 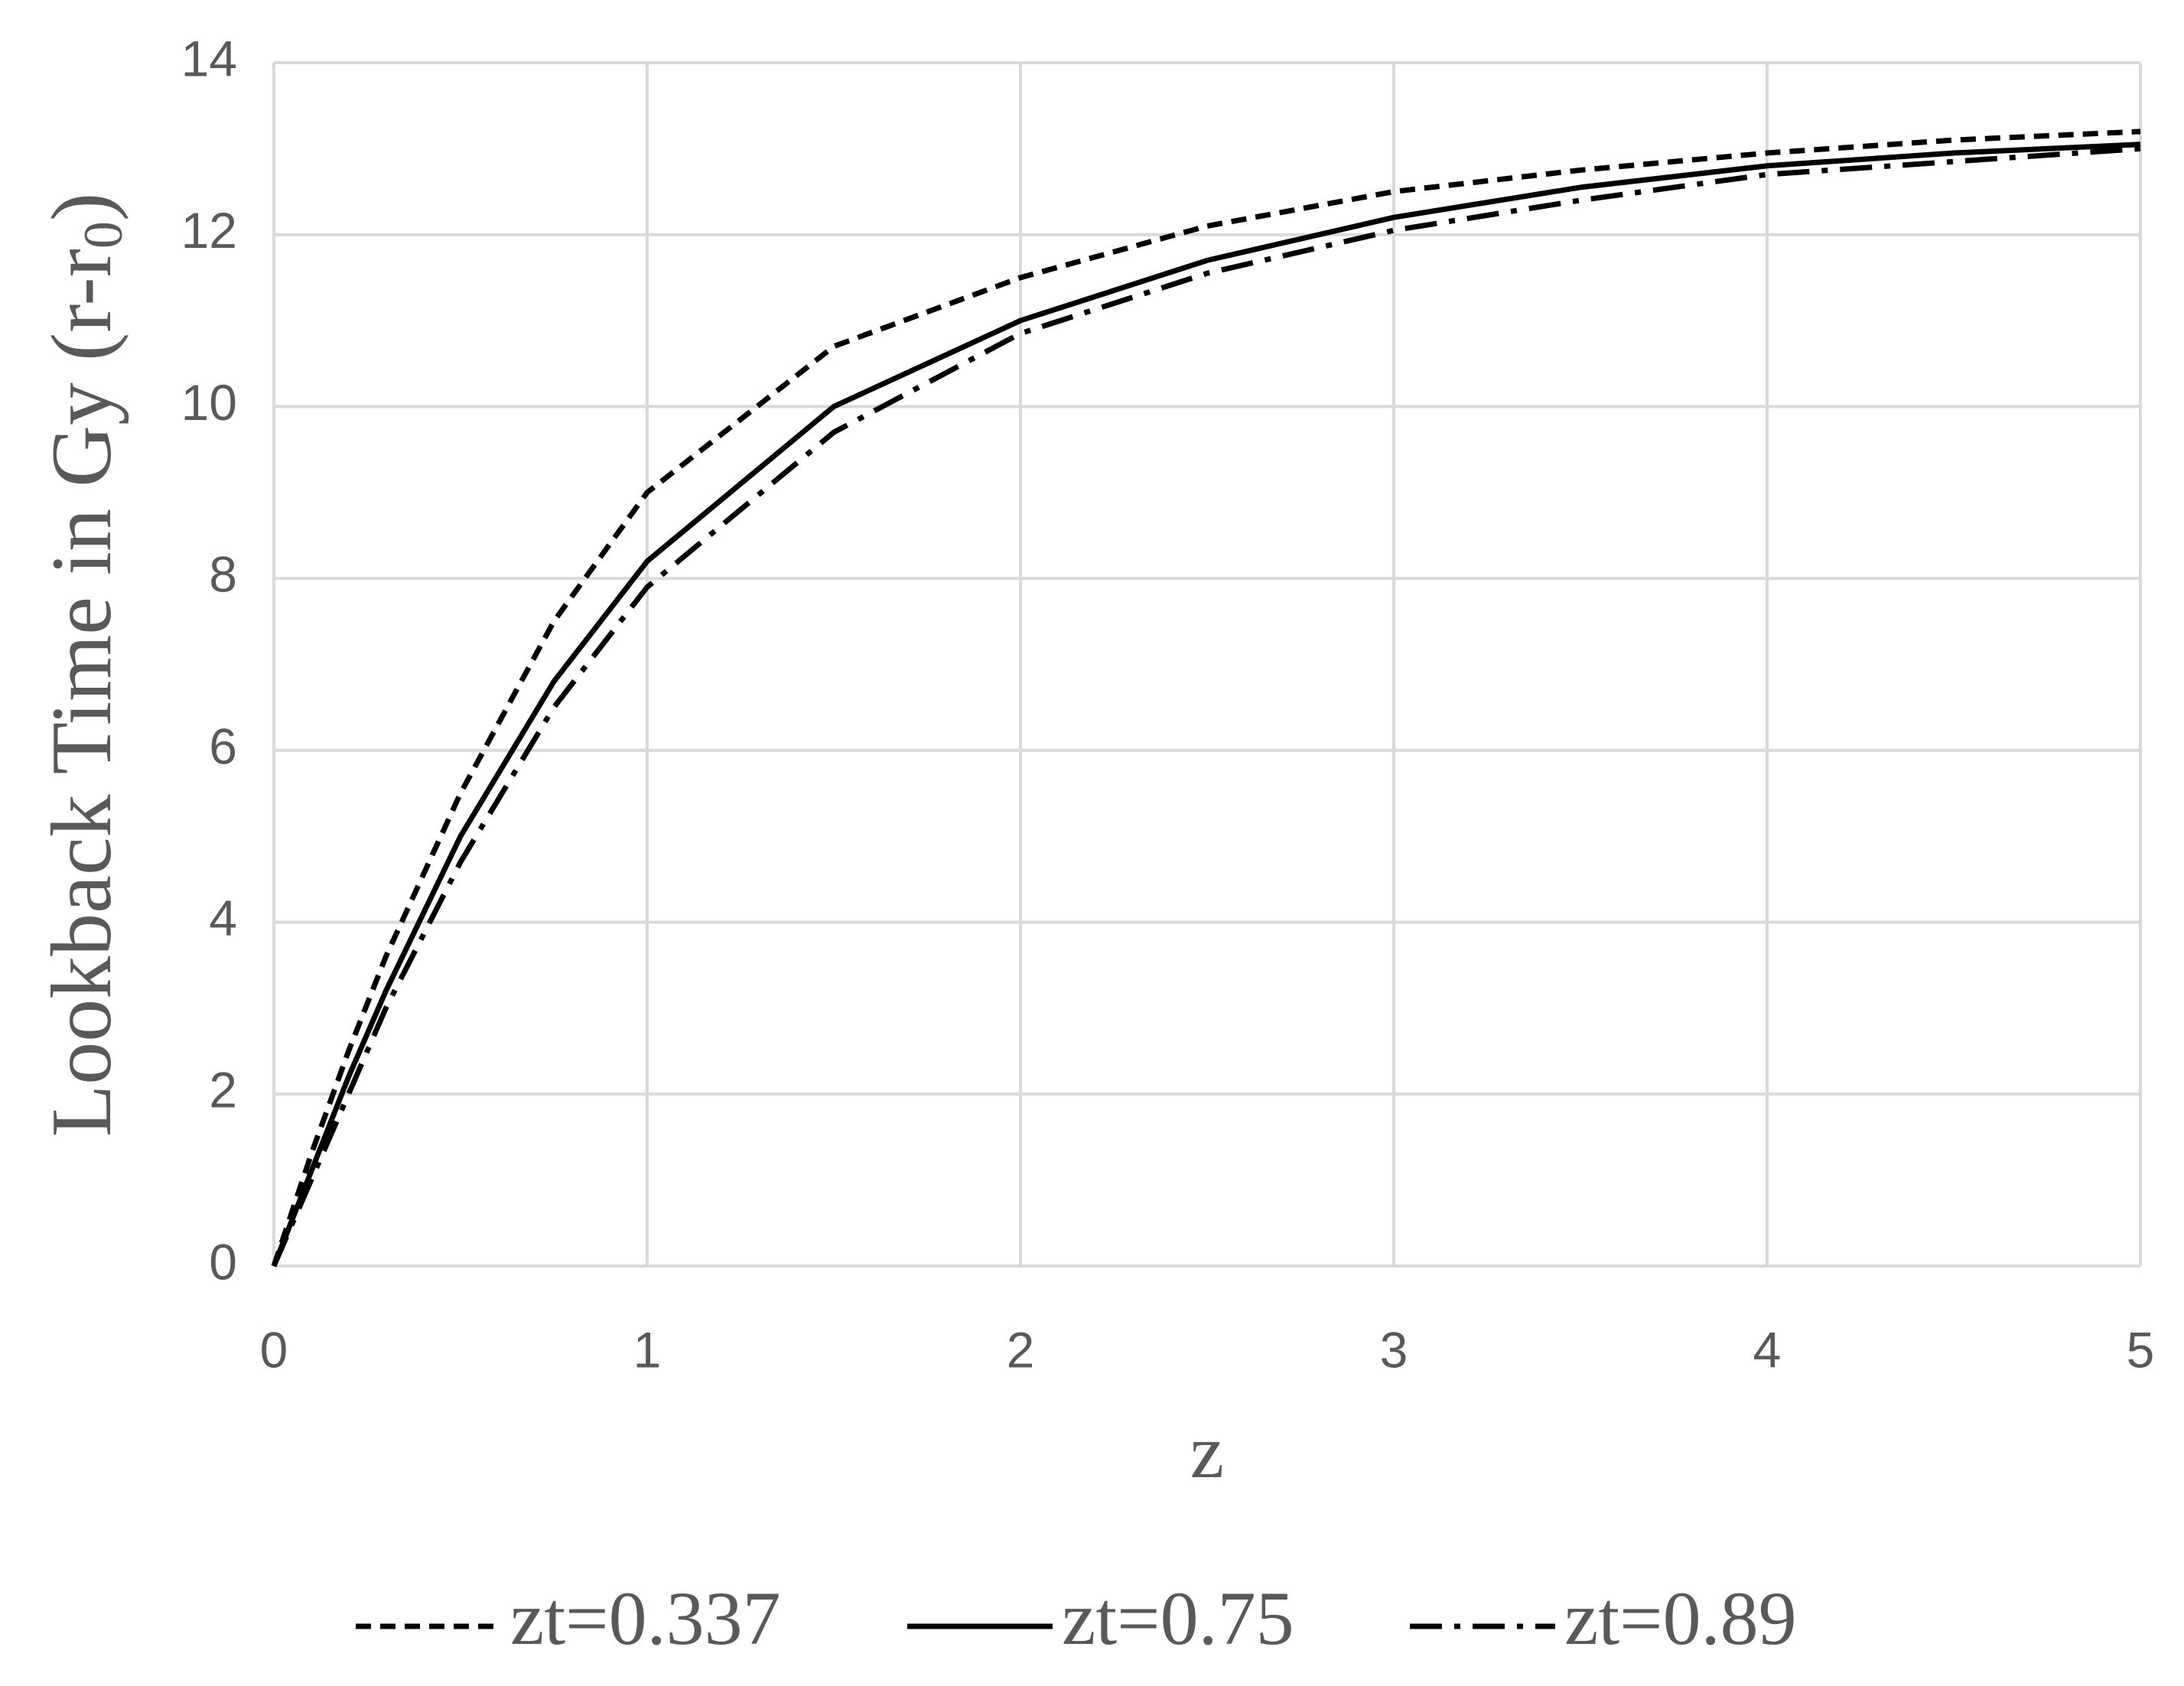 What do you see at coordinates (1021, 1349) in the screenshot?
I see `x-tick-label: 2` at bounding box center [1021, 1349].